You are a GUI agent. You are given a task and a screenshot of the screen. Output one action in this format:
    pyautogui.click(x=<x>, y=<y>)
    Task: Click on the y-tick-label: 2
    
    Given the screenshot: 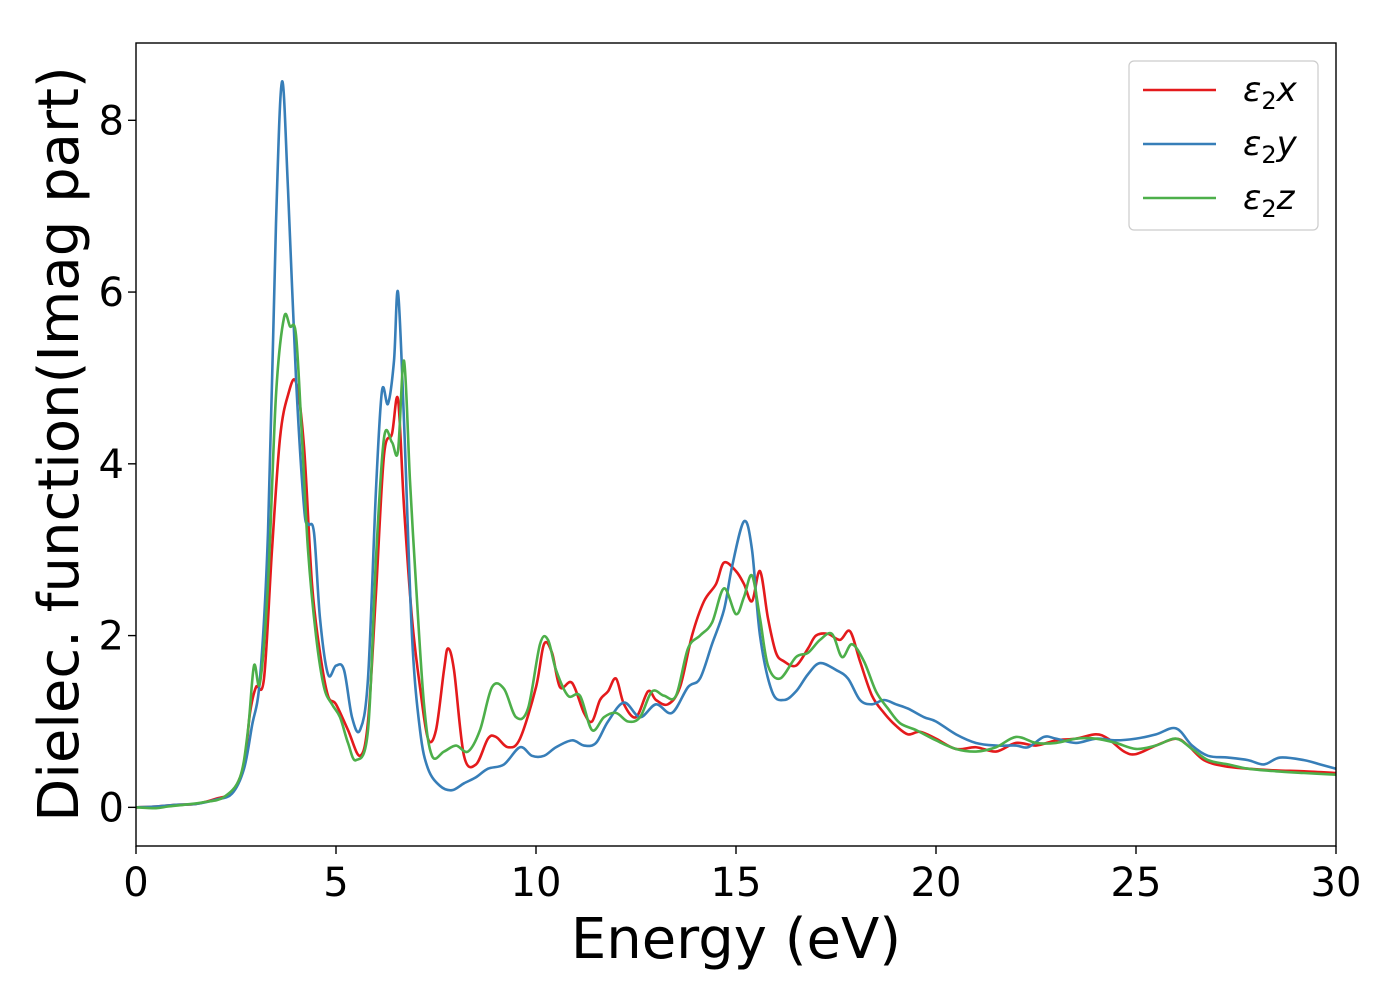 What is the action you would take?
    pyautogui.click(x=111, y=637)
    